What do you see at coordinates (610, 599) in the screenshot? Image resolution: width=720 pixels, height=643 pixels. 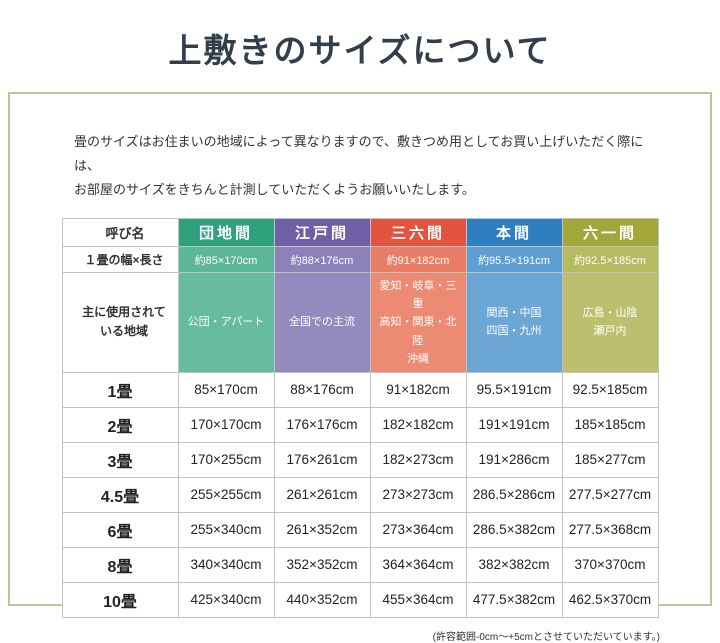 I see `value-cell: 462.5×370cm` at bounding box center [610, 599].